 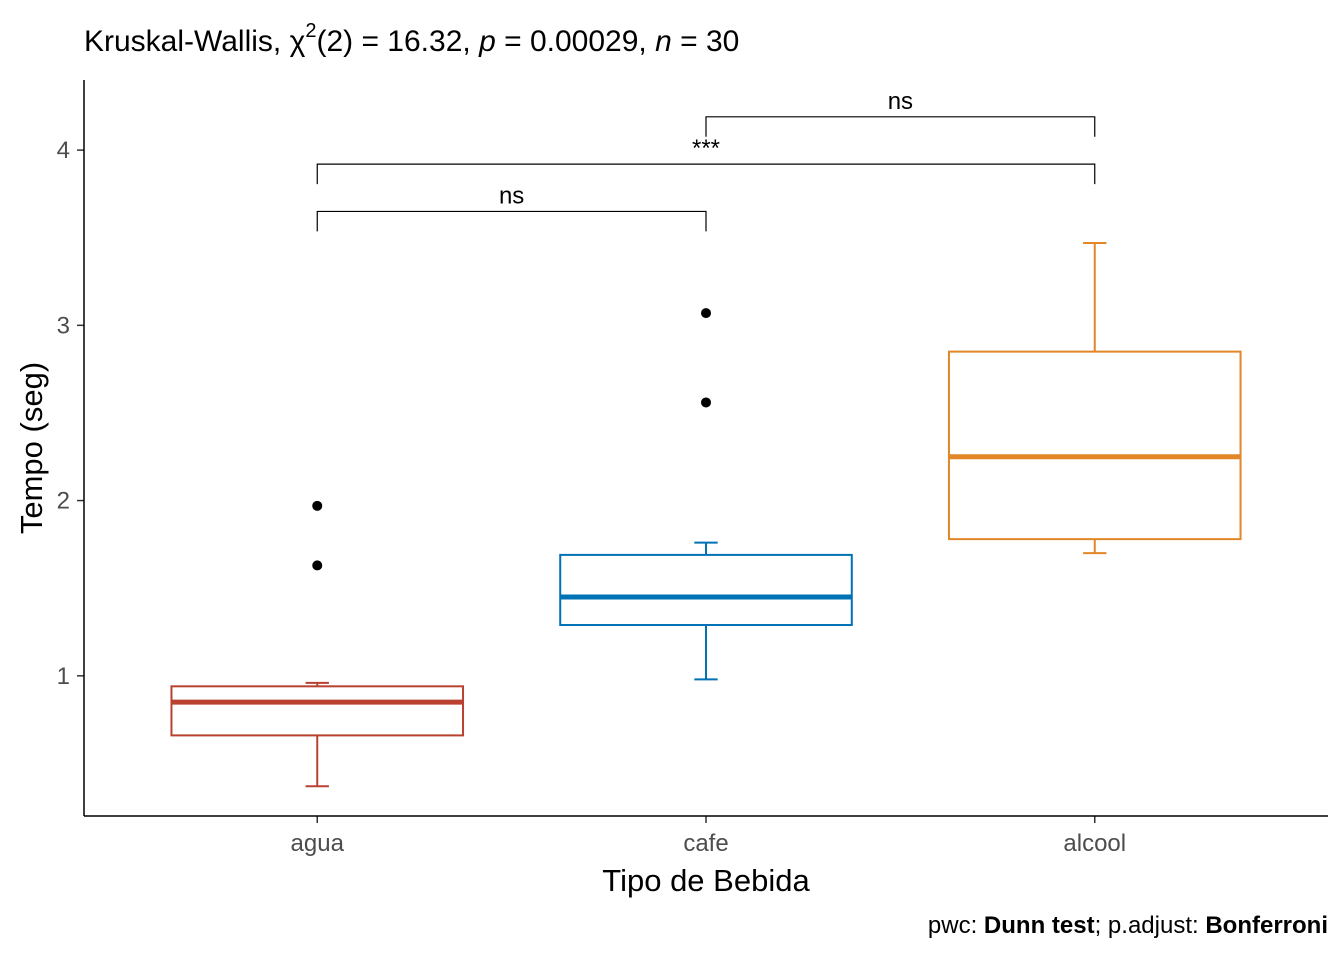 What do you see at coordinates (1094, 843) in the screenshot?
I see `x-tick-label: alcool` at bounding box center [1094, 843].